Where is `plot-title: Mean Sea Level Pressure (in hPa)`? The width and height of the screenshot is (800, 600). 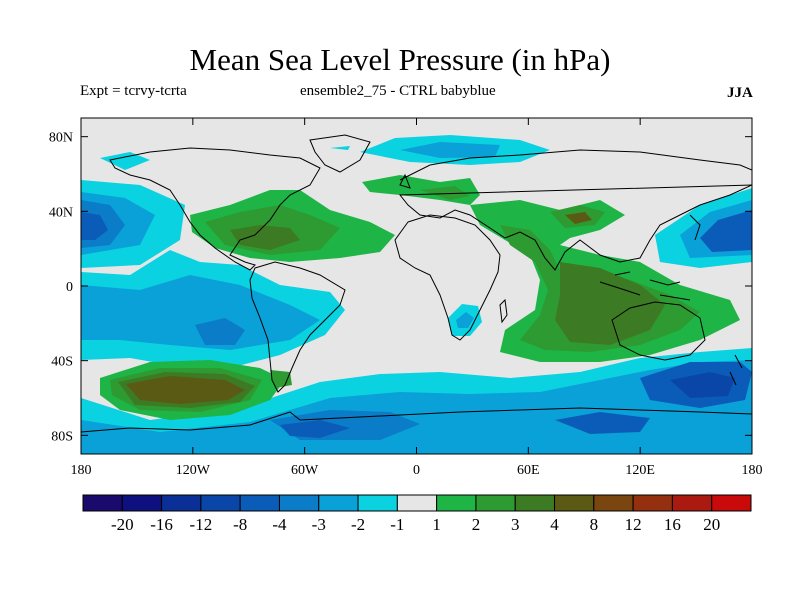
plot-title: Mean Sea Level Pressure (in hPa) is located at coordinates (400, 59).